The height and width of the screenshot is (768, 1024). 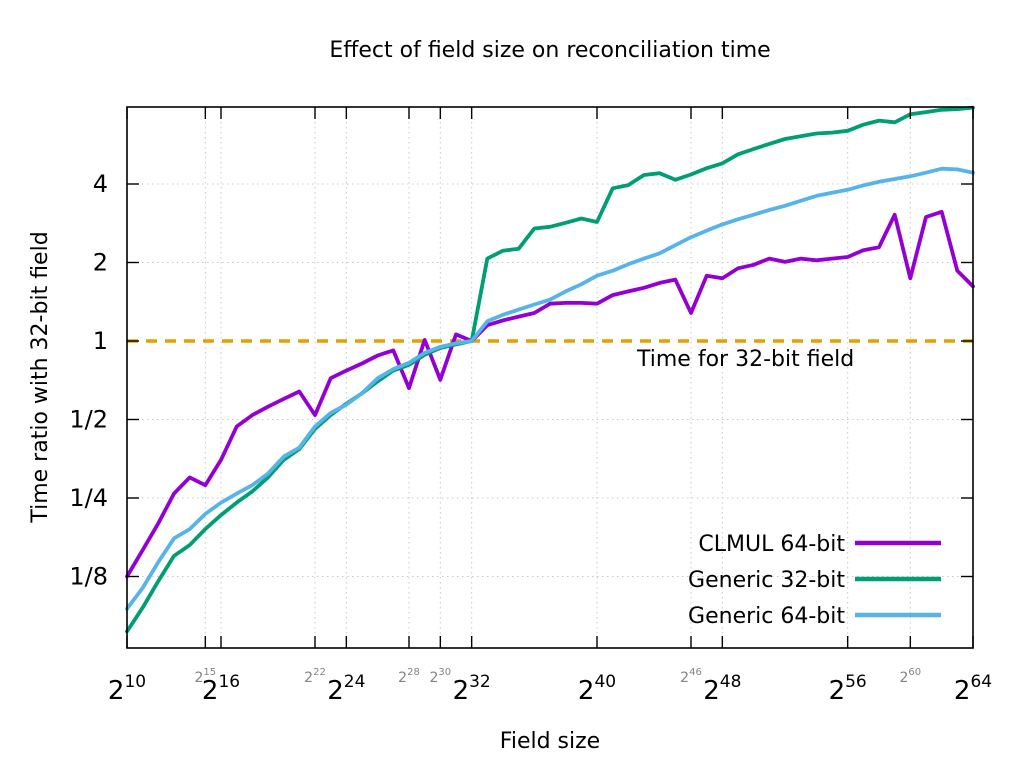 What do you see at coordinates (766, 580) in the screenshot?
I see `legend-label-generic-32-bit: Generic 32-bit` at bounding box center [766, 580].